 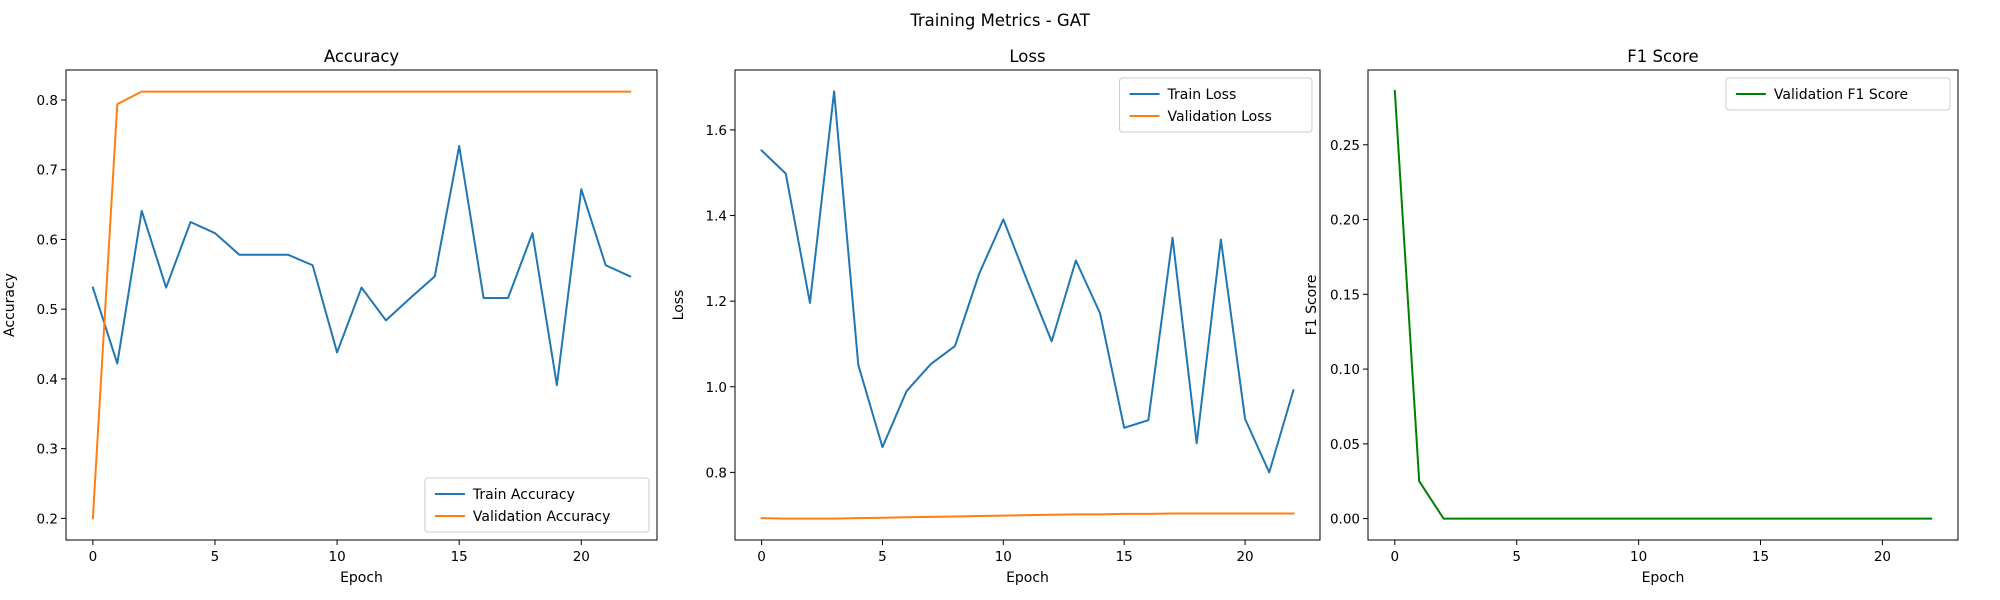 I want to click on chart-2-xtick-label: 5, so click(x=882, y=557).